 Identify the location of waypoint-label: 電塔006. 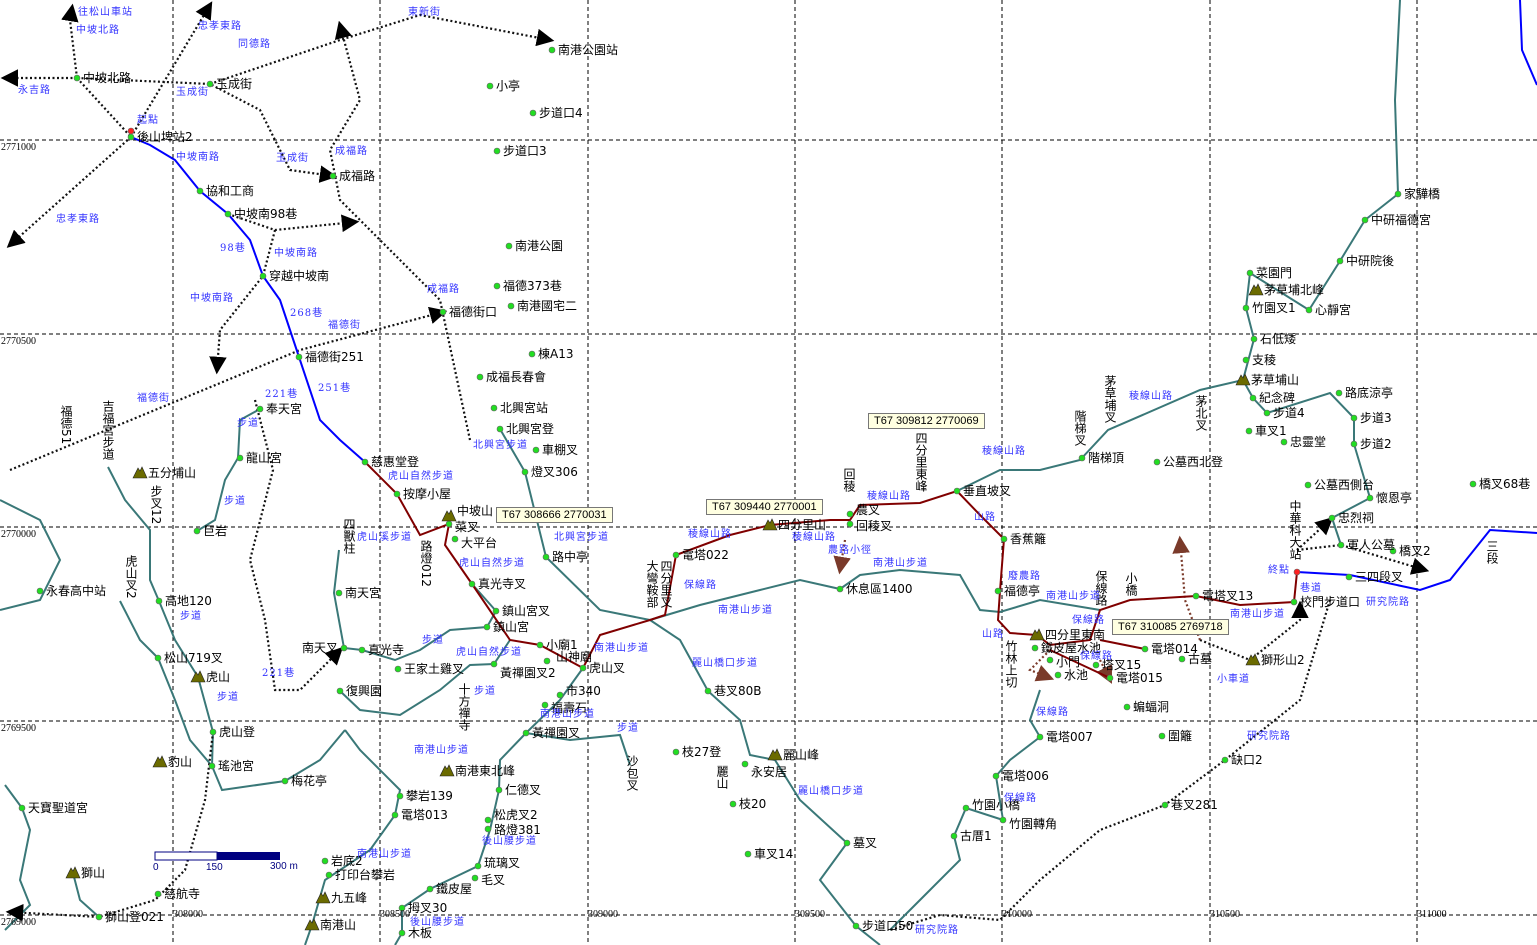
(1025, 776).